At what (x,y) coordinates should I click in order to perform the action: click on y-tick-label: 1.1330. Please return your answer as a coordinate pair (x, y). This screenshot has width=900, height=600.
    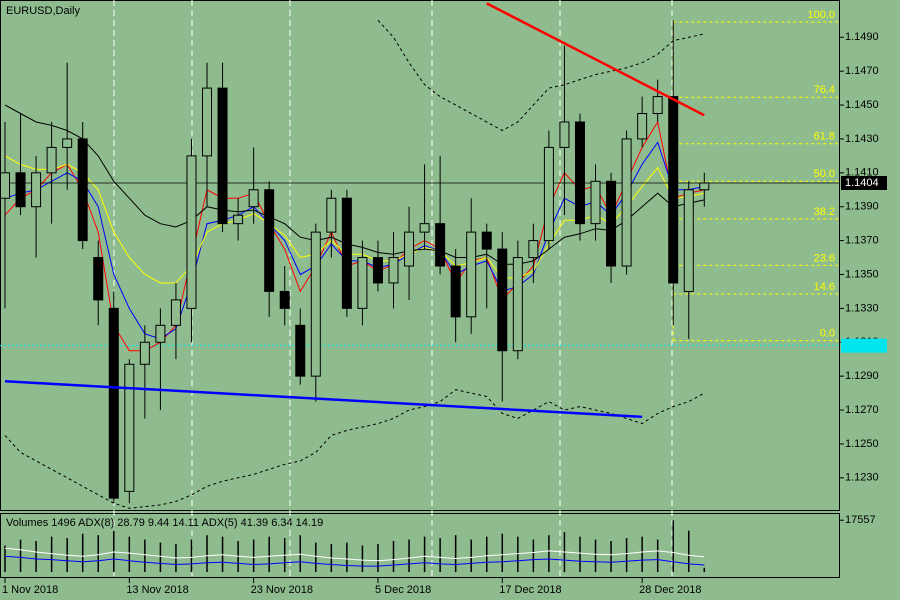
    Looking at the image, I should click on (862, 308).